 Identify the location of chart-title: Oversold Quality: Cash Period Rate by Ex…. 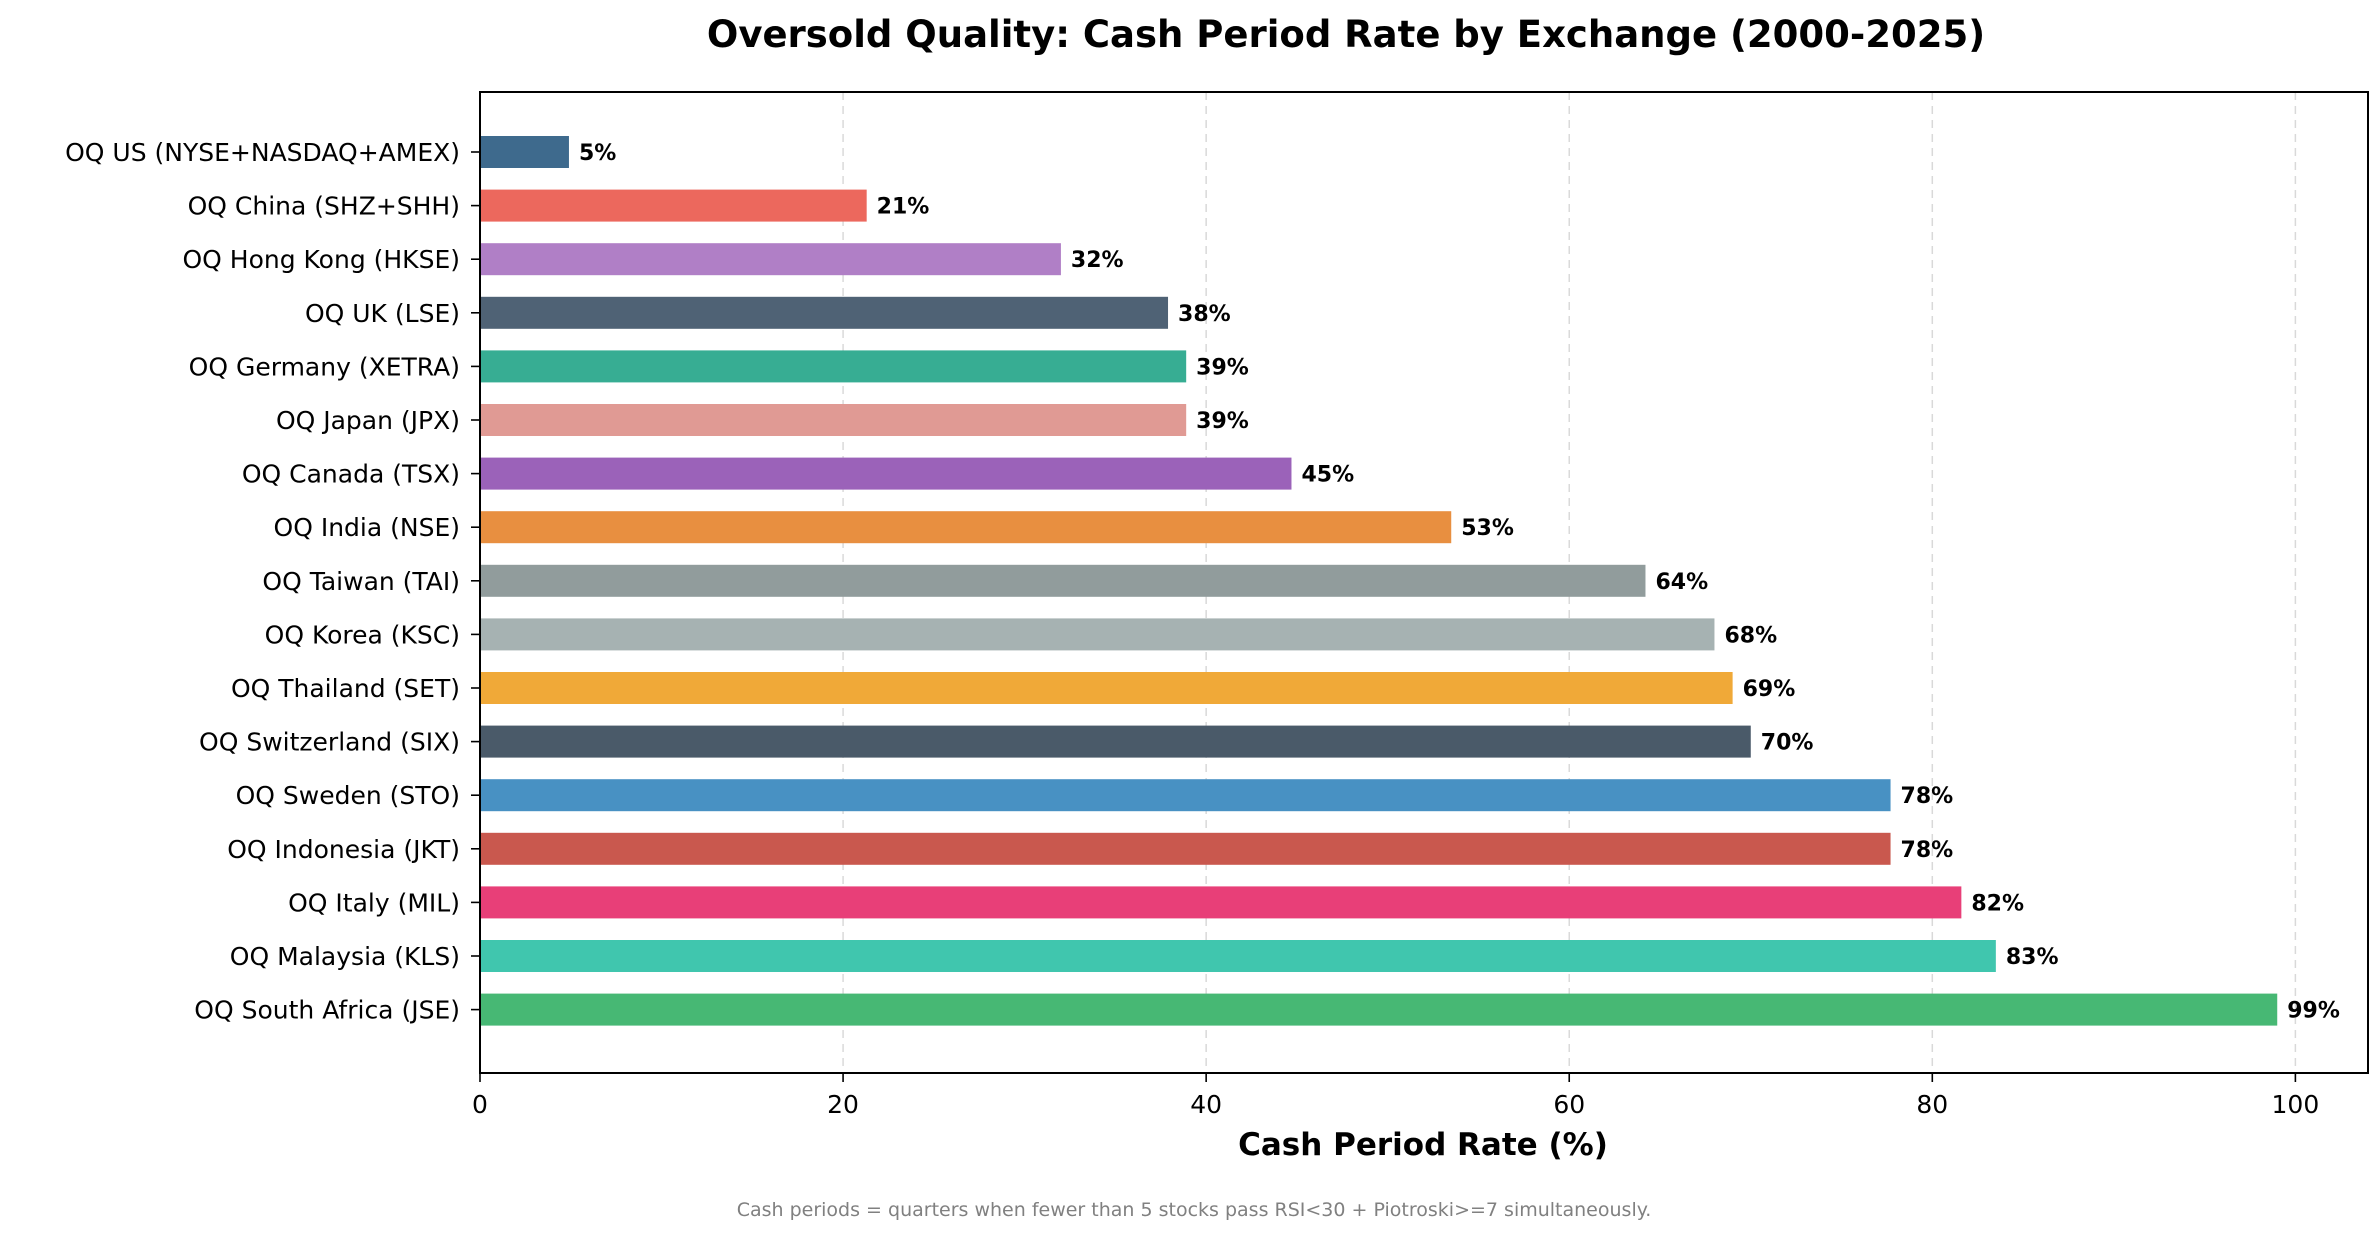
(1346, 34).